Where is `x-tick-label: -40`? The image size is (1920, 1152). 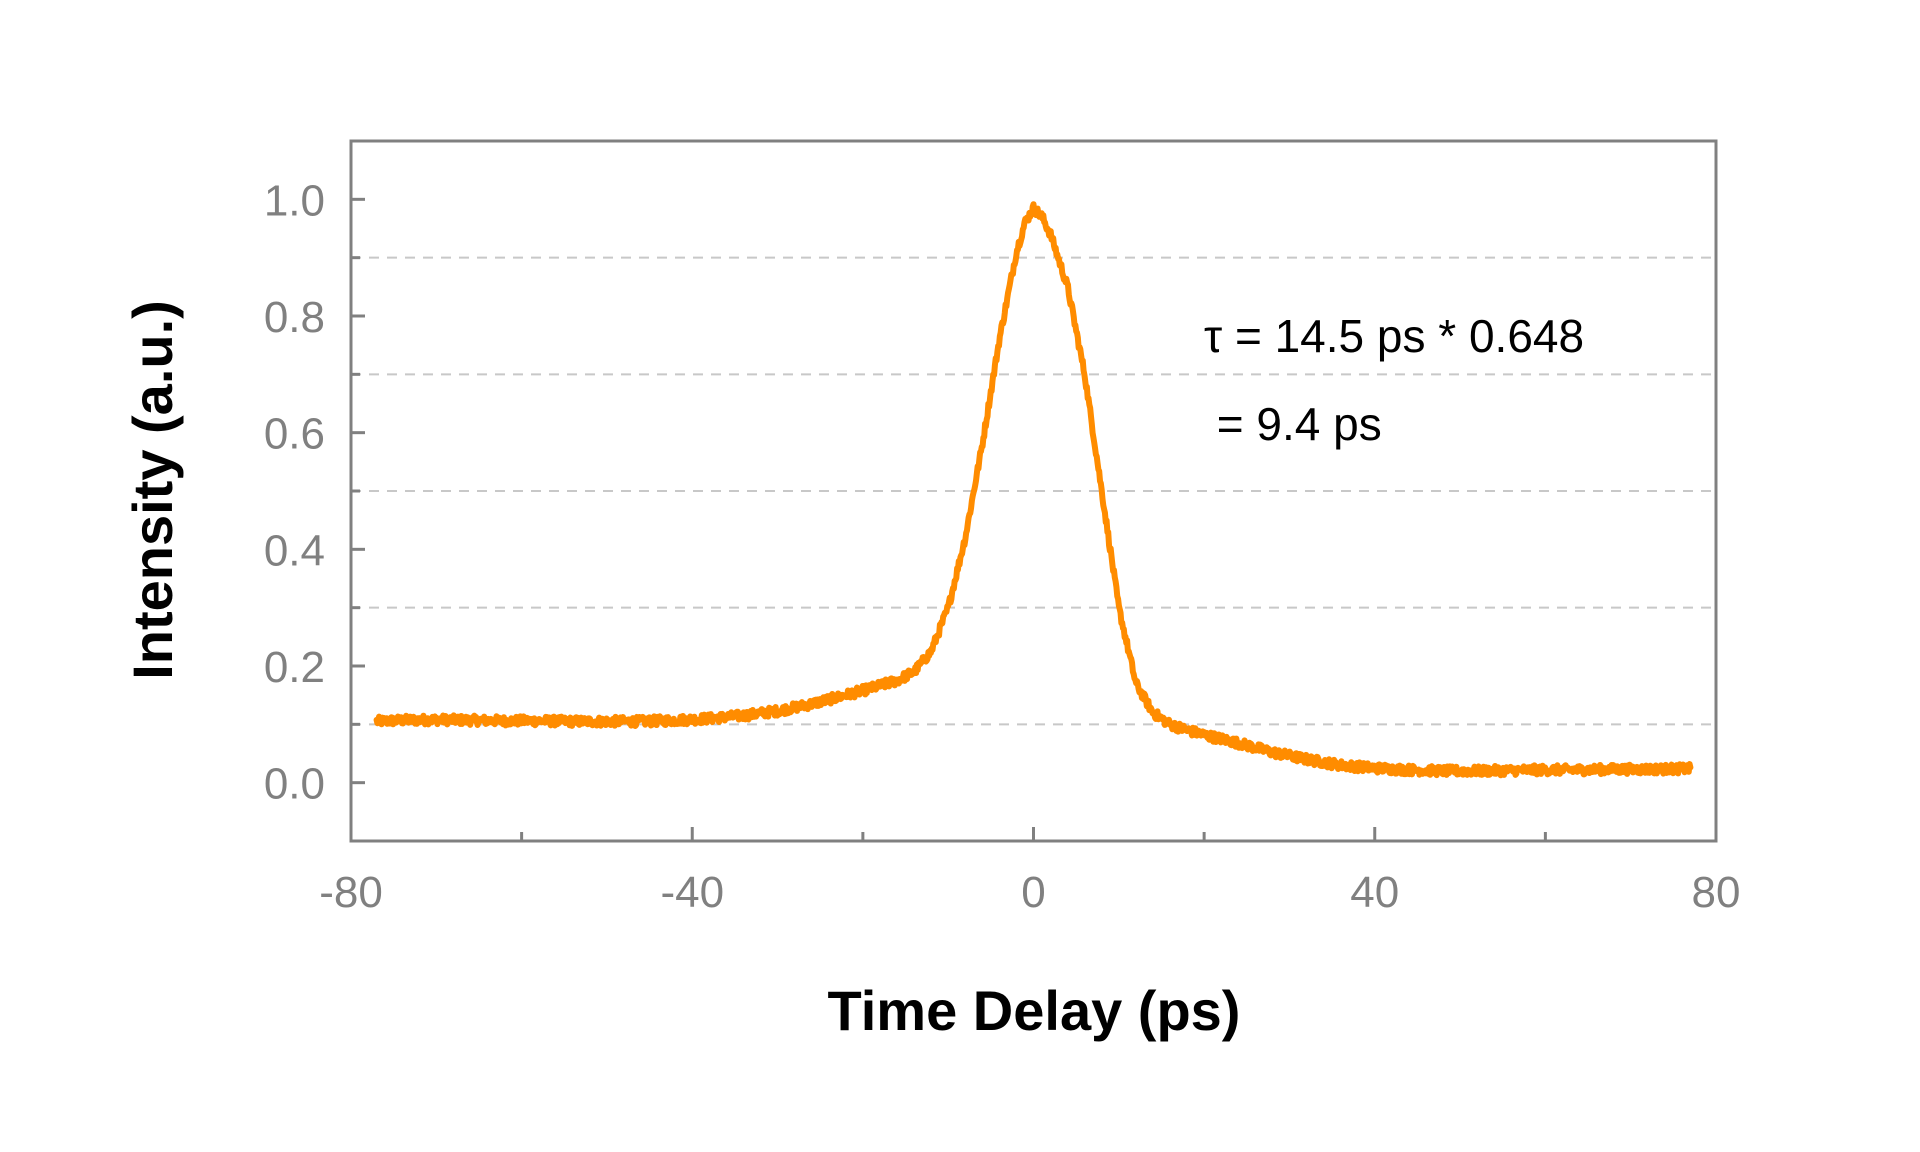 x-tick-label: -40 is located at coordinates (692, 892).